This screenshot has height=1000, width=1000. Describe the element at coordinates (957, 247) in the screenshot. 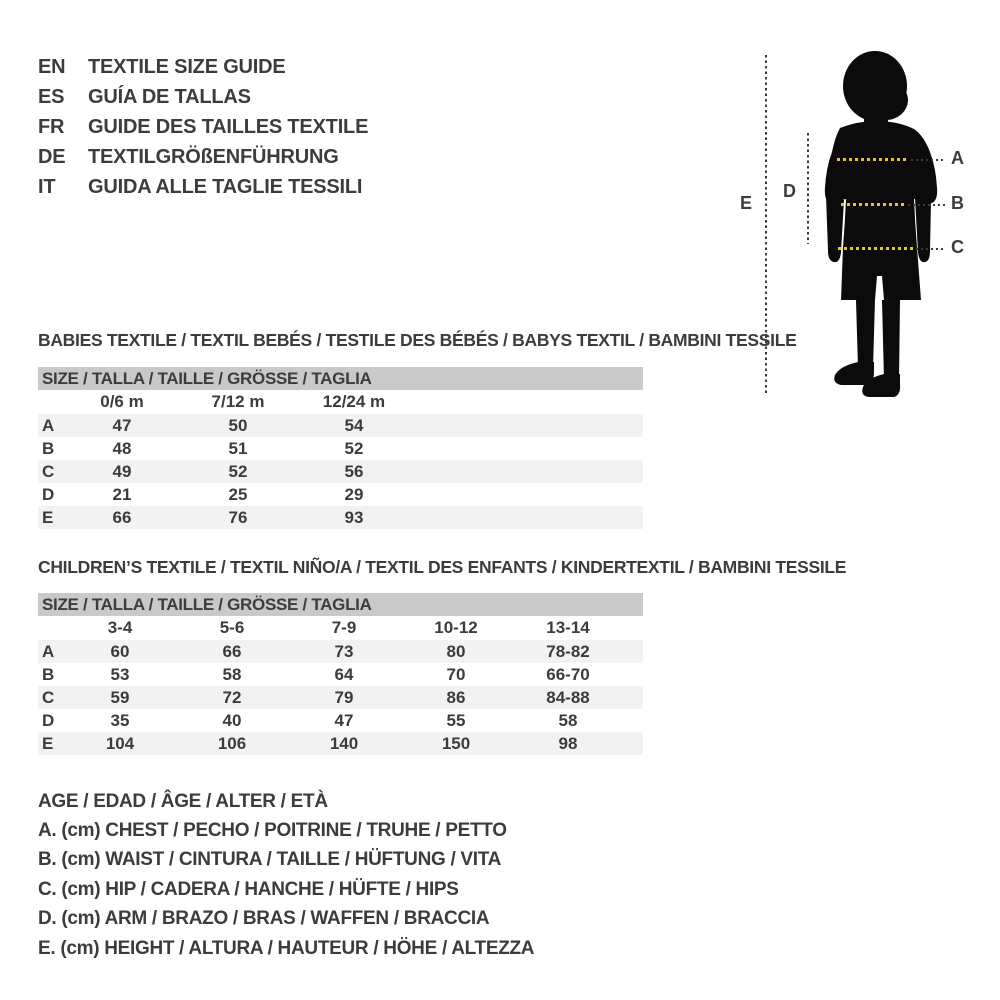

I see `hip-label: C` at that location.